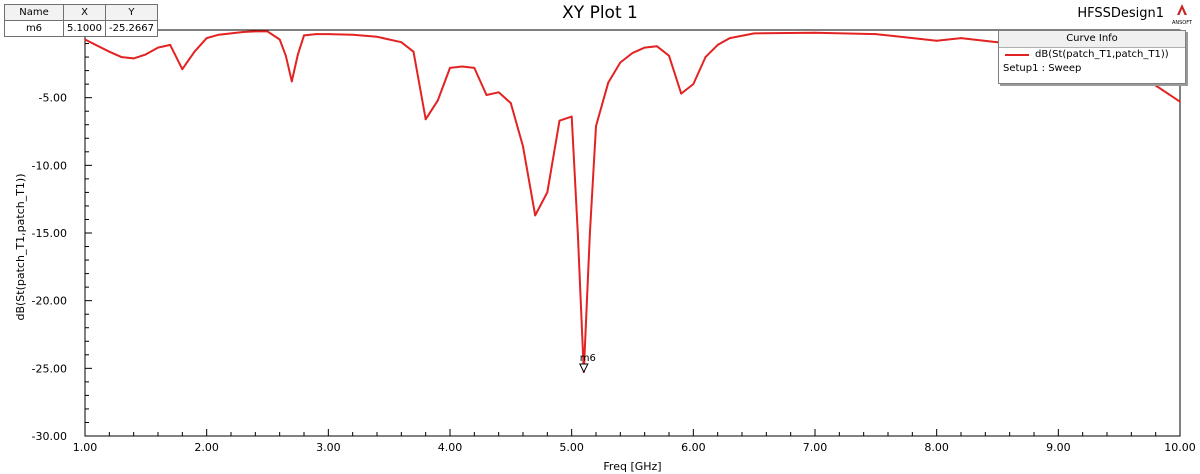 This screenshot has width=1200, height=474. I want to click on x-tick-label: 10.00, so click(1180, 447).